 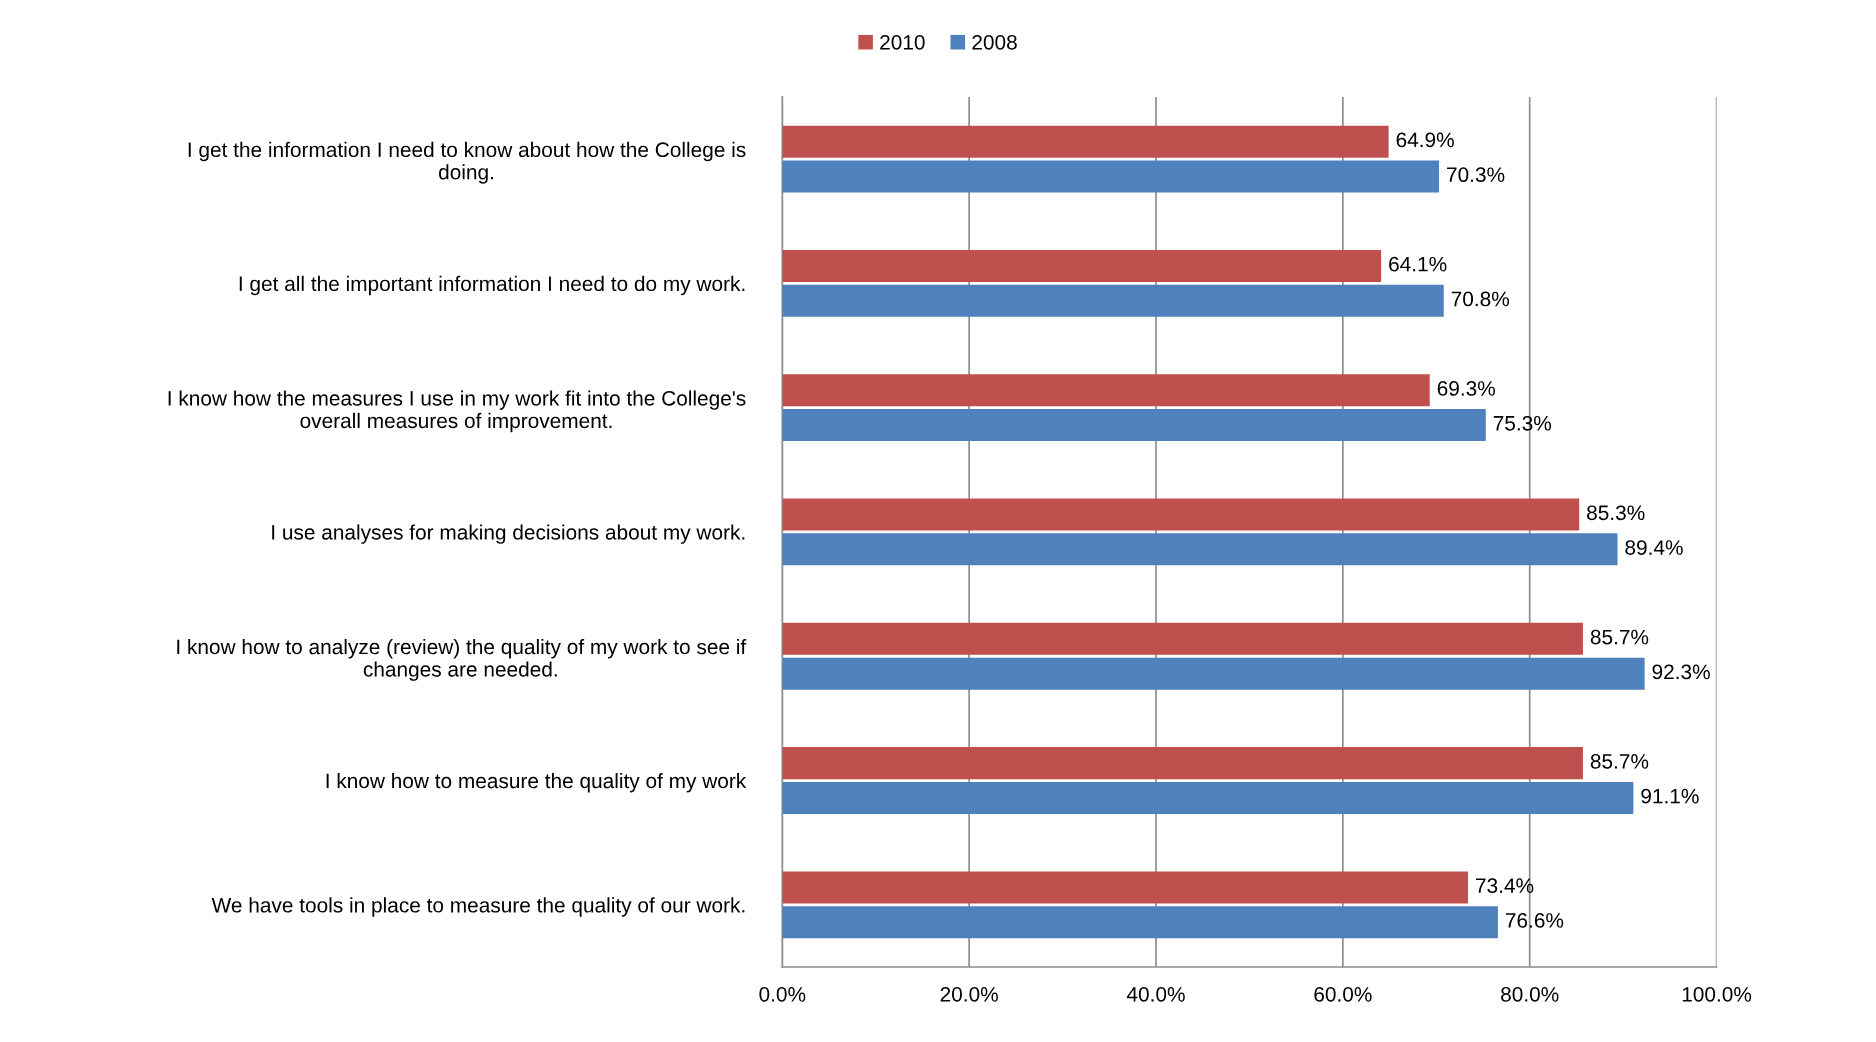 I want to click on data-label: 85.3%, so click(x=1616, y=513).